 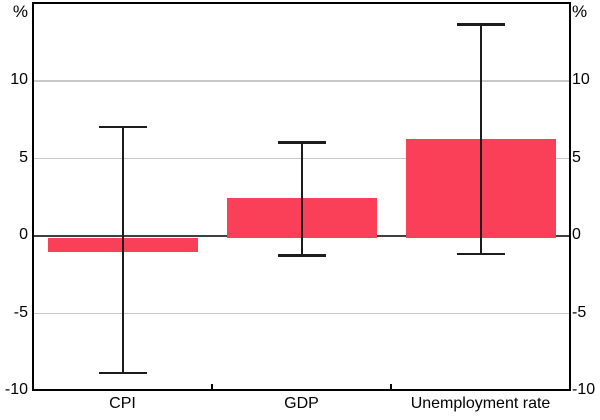 What do you see at coordinates (23, 235) in the screenshot?
I see `y-tick-label-left: 0` at bounding box center [23, 235].